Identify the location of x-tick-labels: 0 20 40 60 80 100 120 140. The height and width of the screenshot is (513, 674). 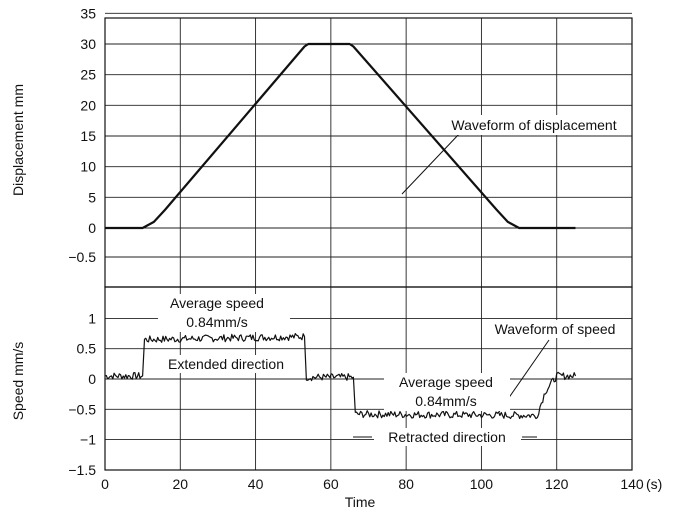
(372, 484).